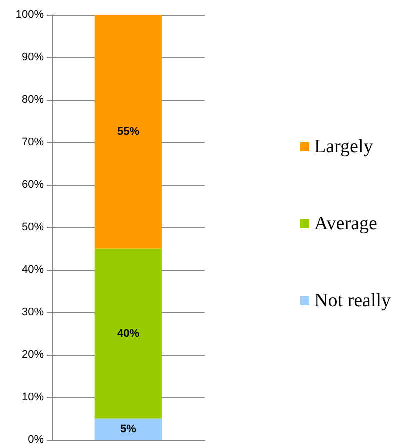 The image size is (402, 448). I want to click on legend-label: Largely, so click(344, 147).